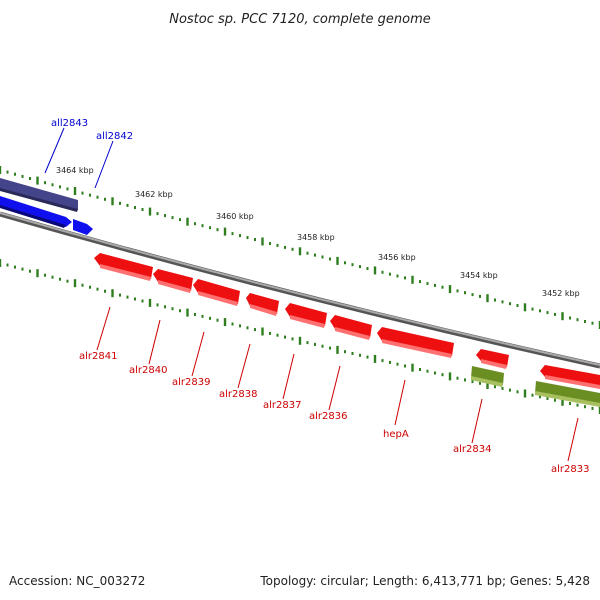 This screenshot has width=600, height=600. Describe the element at coordinates (83, 227) in the screenshot. I see `gene-all2842` at that location.